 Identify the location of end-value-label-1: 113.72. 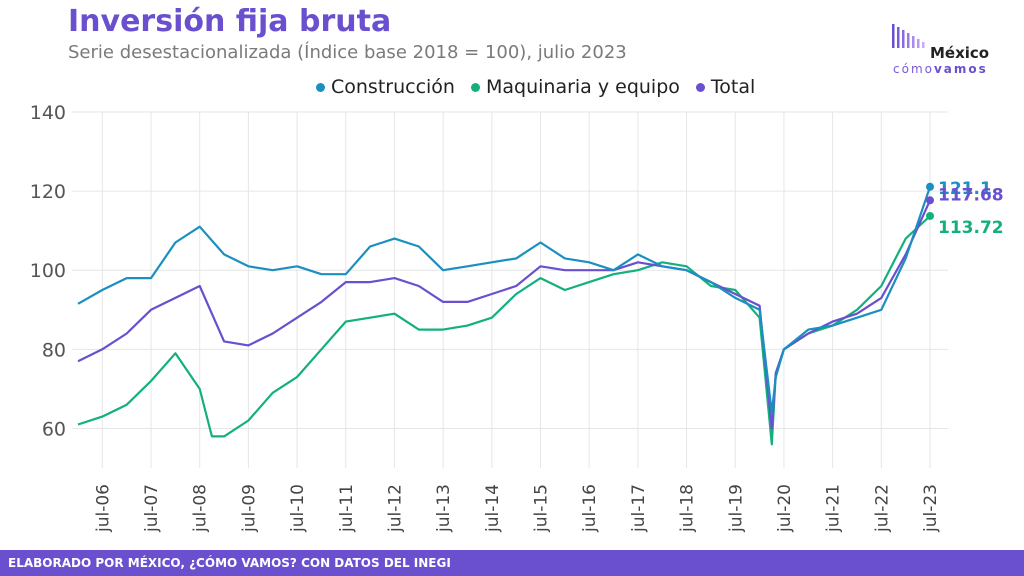
(971, 228).